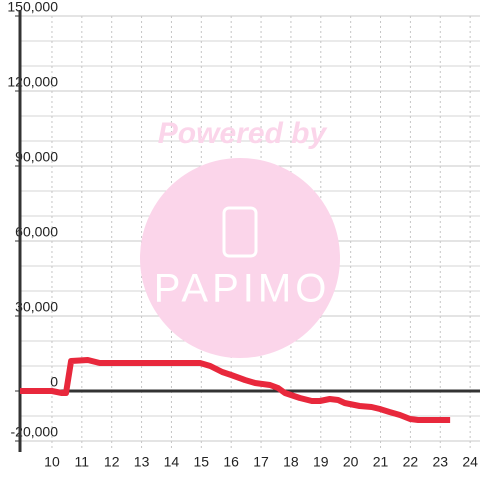  I want to click on watermark-brand: PAPIMO, so click(242, 289).